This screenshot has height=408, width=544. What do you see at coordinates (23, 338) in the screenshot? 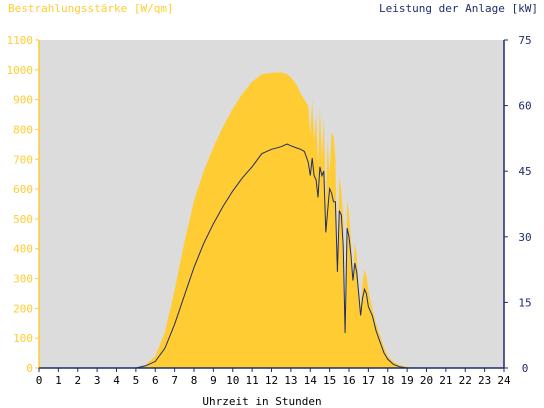
I see `left-tick-label: 100` at bounding box center [23, 338].